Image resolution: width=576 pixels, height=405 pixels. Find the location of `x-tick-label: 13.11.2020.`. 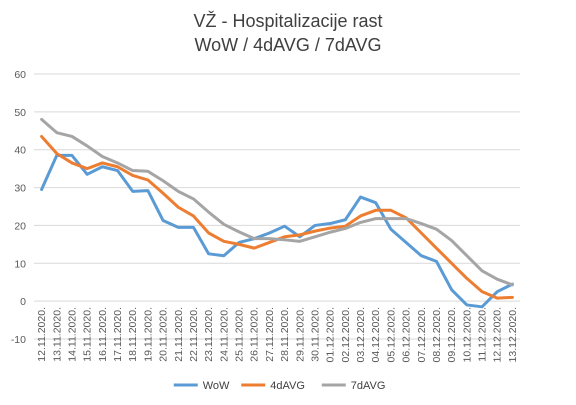

x-tick-label: 13.11.2020. is located at coordinates (57, 334).